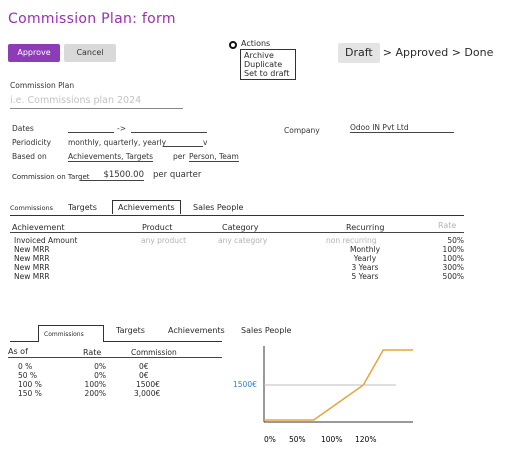 Image resolution: width=509 pixels, height=467 pixels. I want to click on table-row-product: any product, so click(164, 240).